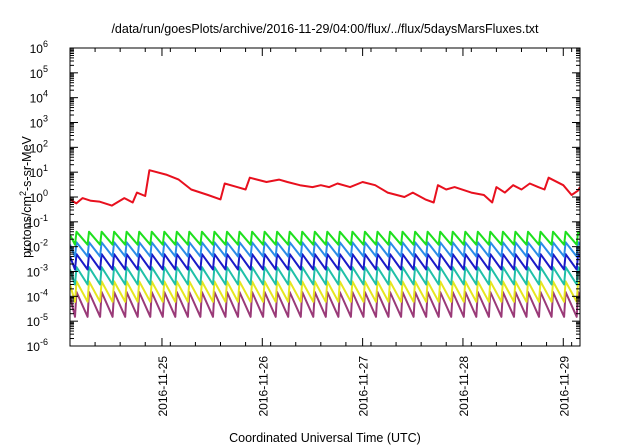 The image size is (640, 448). What do you see at coordinates (45, 119) in the screenshot?
I see `y-tick-exponent: 3` at bounding box center [45, 119].